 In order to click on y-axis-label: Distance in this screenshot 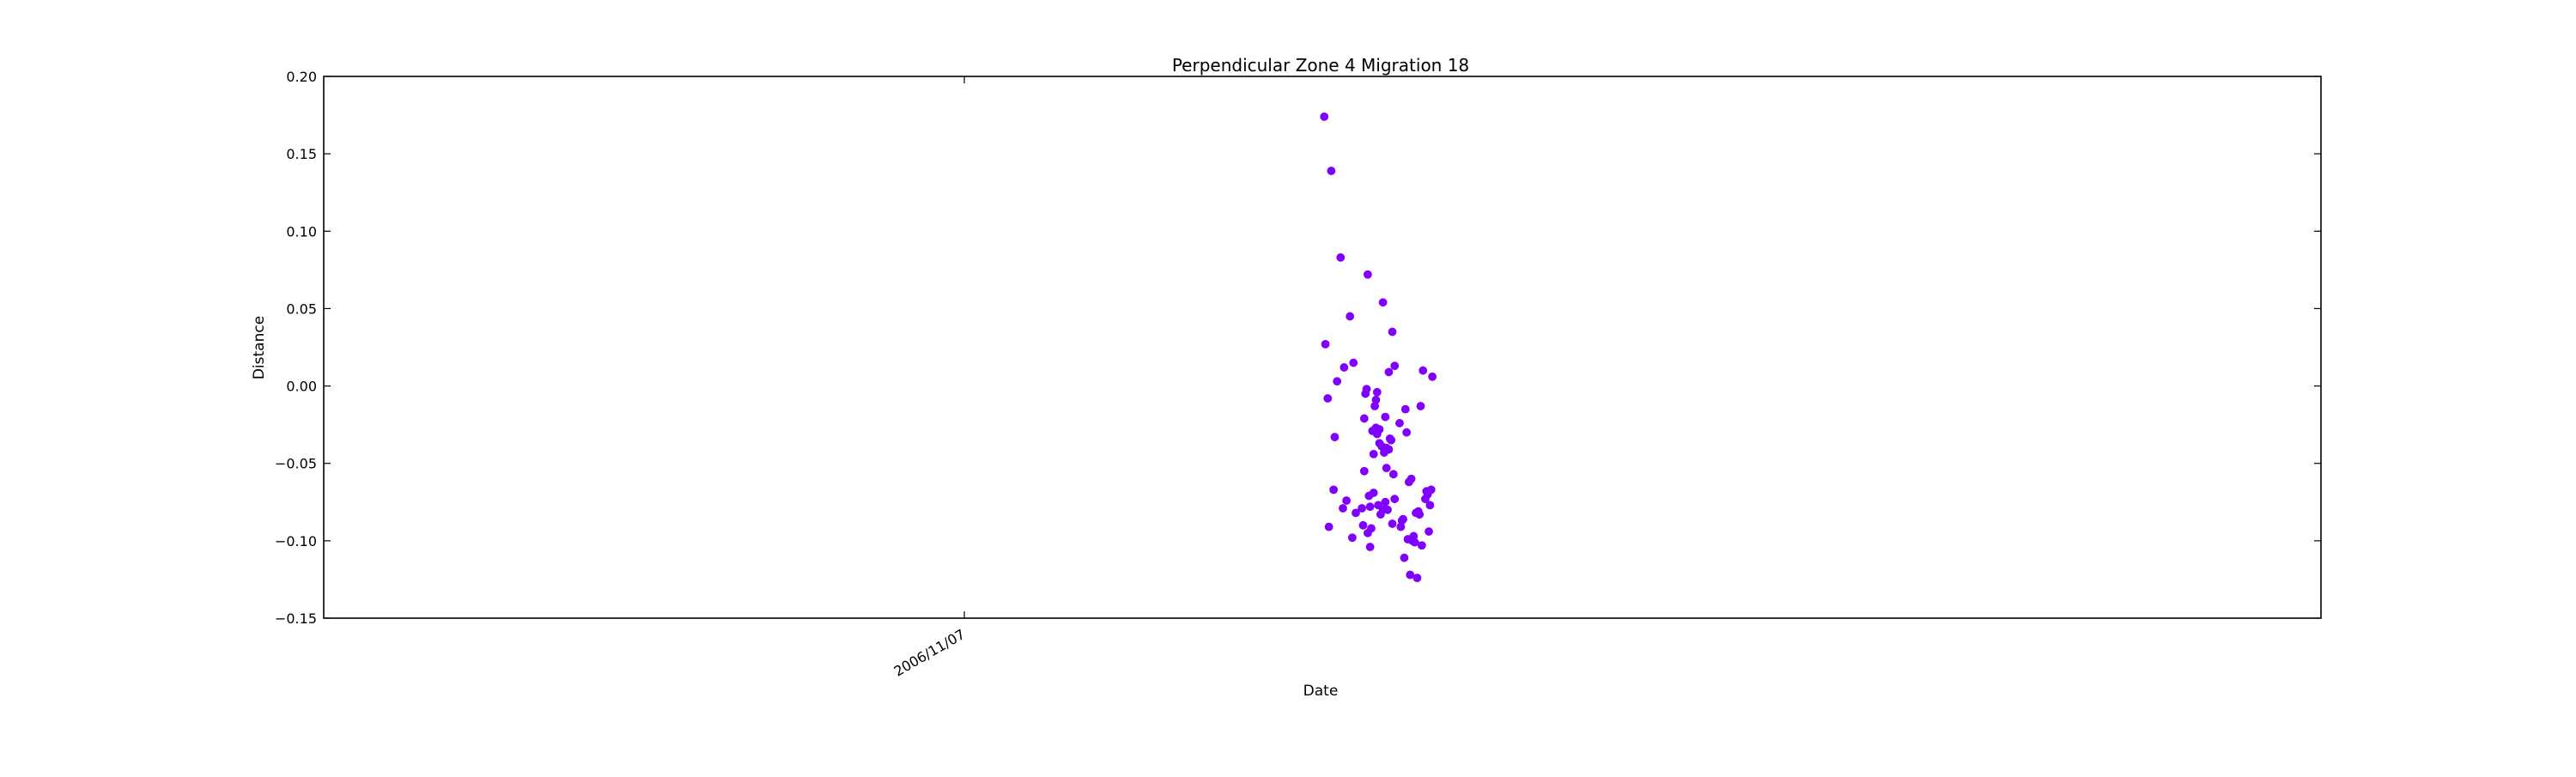, I will do `click(259, 347)`.